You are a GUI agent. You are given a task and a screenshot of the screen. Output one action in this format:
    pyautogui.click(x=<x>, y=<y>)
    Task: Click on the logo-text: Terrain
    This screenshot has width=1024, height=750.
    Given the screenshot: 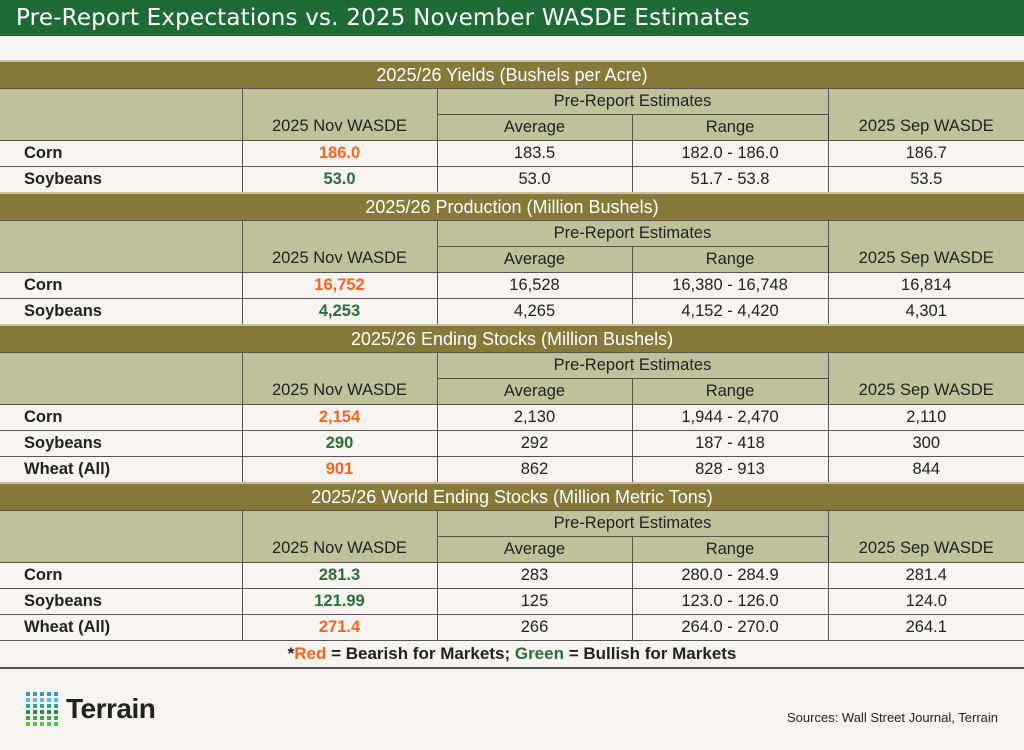 What is the action you would take?
    pyautogui.click(x=111, y=708)
    